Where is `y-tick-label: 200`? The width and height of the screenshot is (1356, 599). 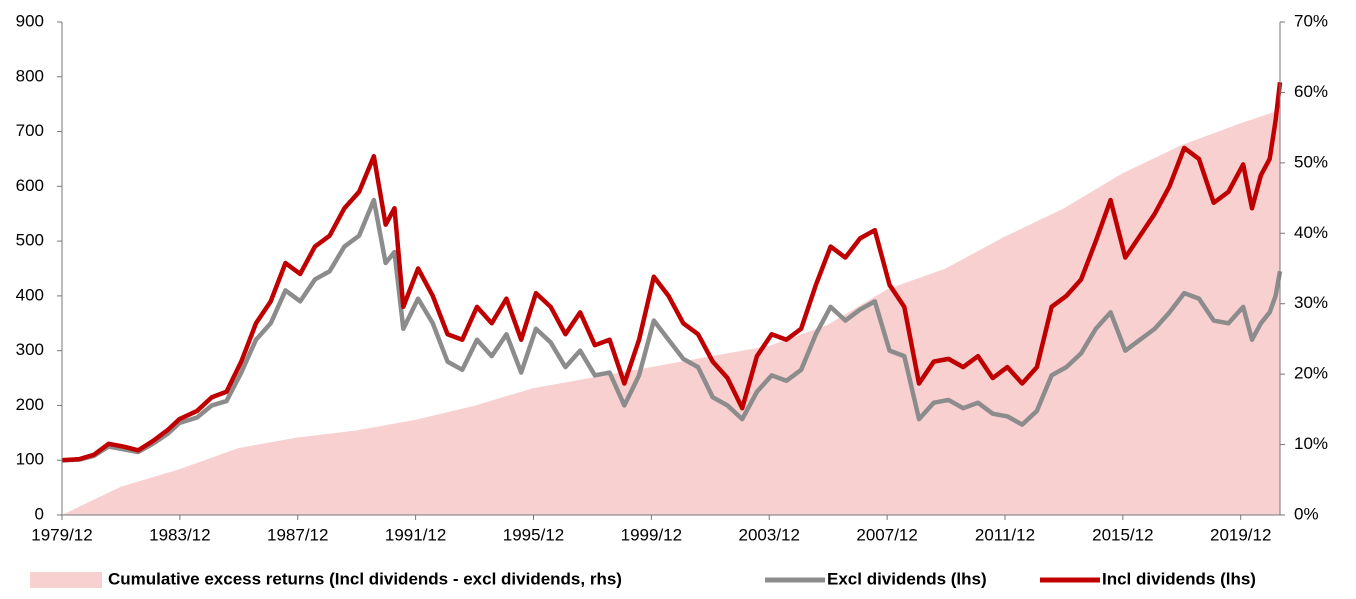
y-tick-label: 200 is located at coordinates (30, 404).